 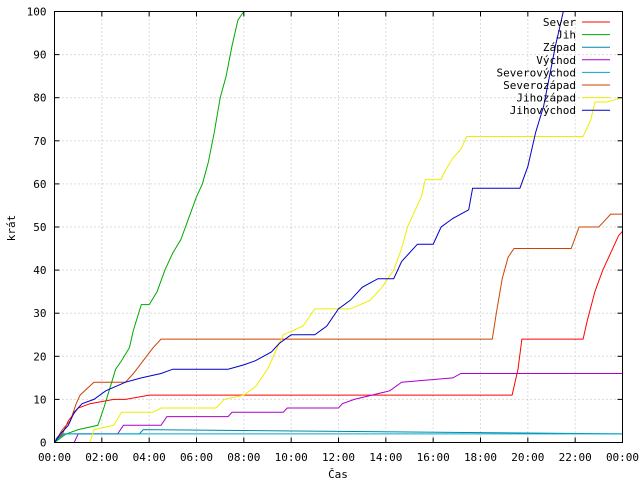 What do you see at coordinates (39, 270) in the screenshot?
I see `y-tick-label: 40` at bounding box center [39, 270].